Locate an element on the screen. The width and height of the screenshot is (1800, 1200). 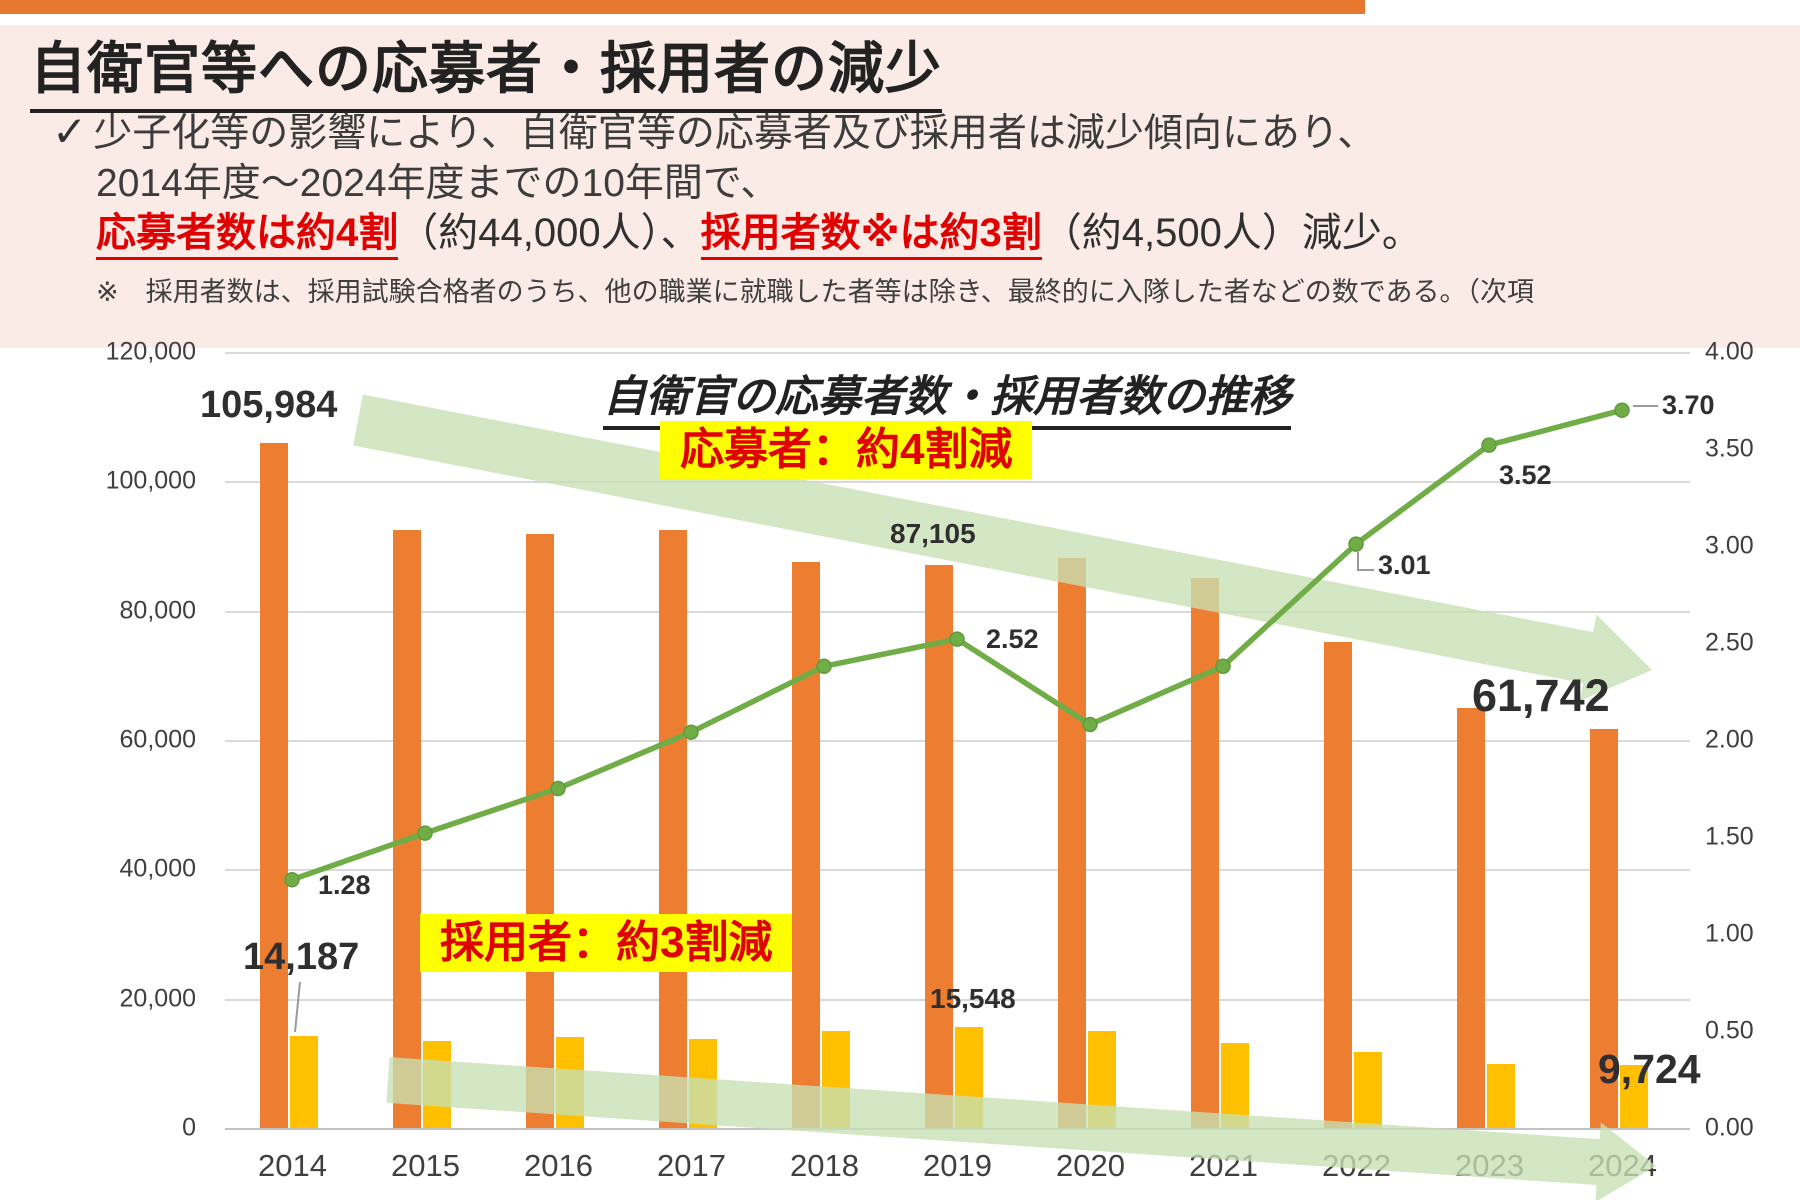
right-axis-tick: 2.00 is located at coordinates (1729, 739).